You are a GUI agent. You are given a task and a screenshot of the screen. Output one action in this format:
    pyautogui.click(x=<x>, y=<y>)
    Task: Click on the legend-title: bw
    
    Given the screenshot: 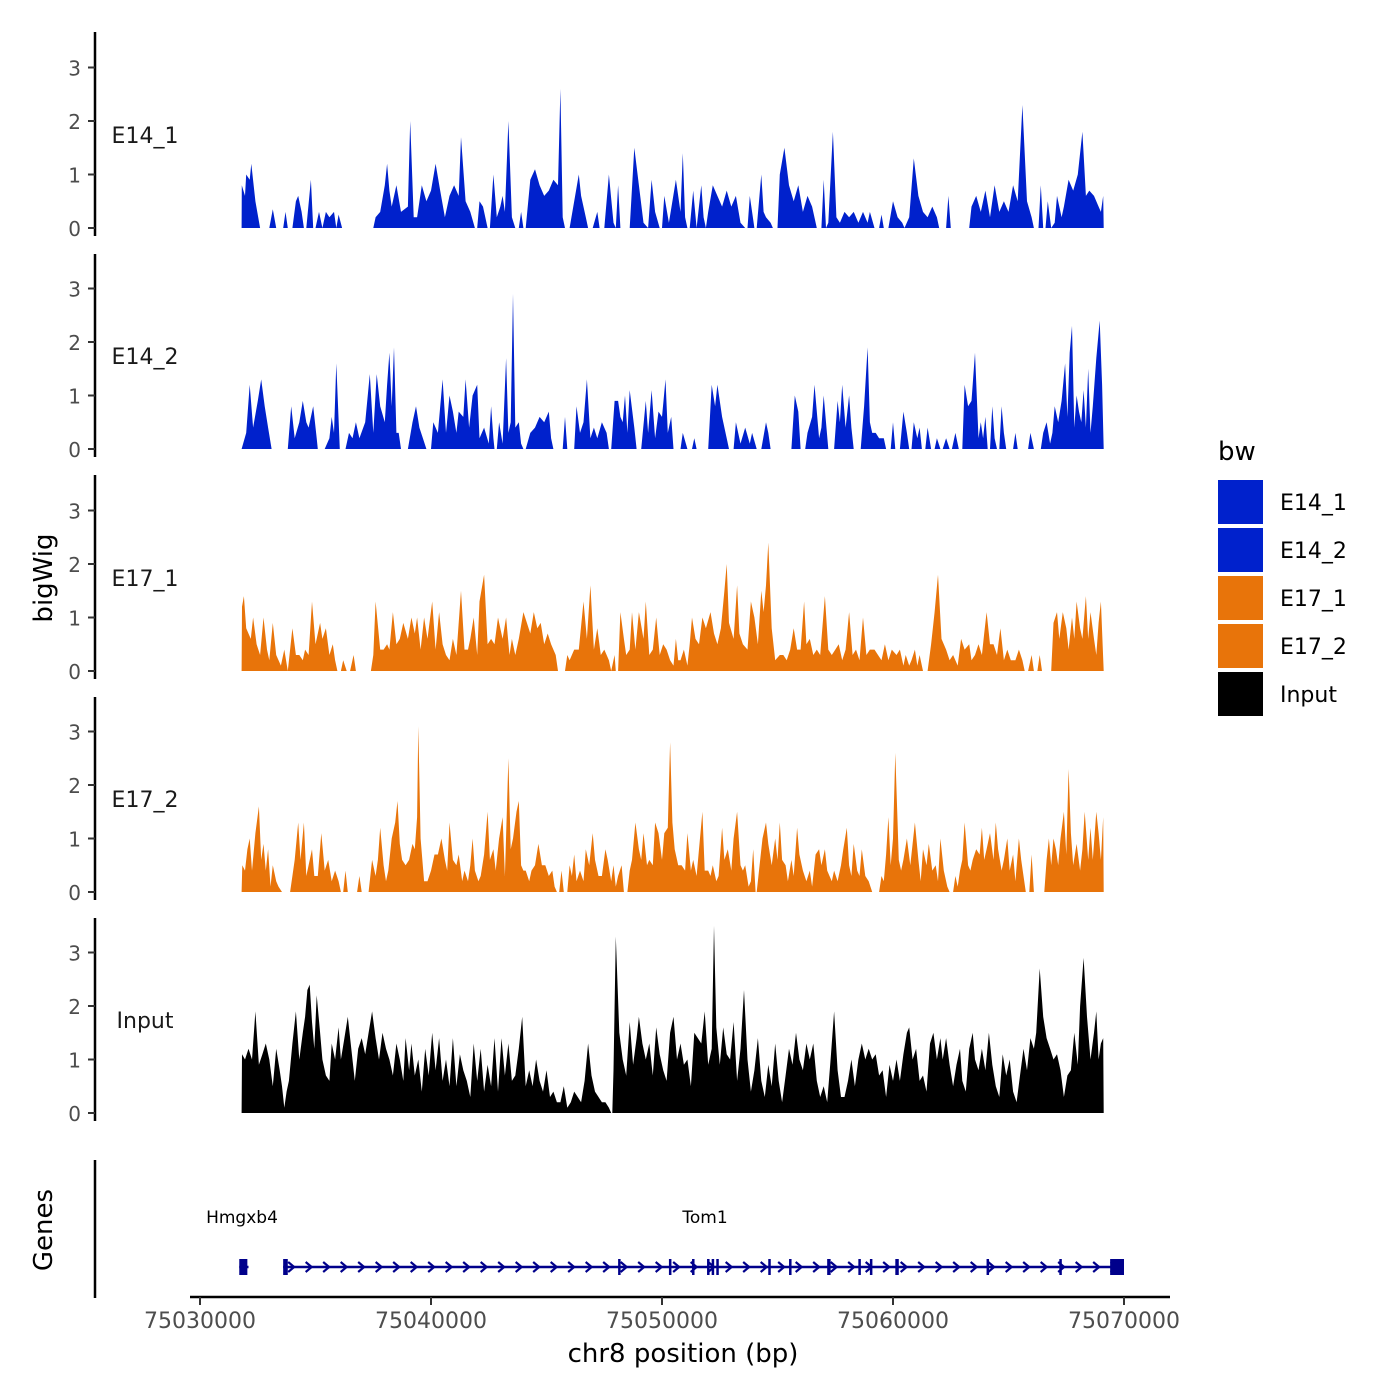 What is the action you would take?
    pyautogui.click(x=1237, y=452)
    